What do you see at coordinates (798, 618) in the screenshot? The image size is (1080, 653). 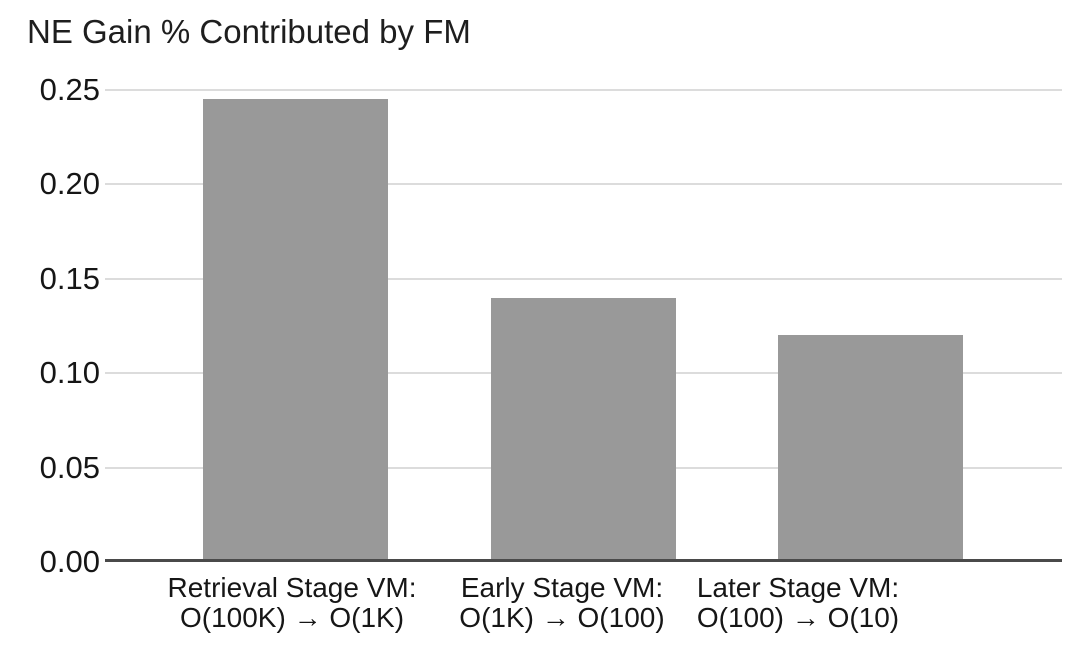 I see `x-axis-label-line2: O(100) → O(10)` at bounding box center [798, 618].